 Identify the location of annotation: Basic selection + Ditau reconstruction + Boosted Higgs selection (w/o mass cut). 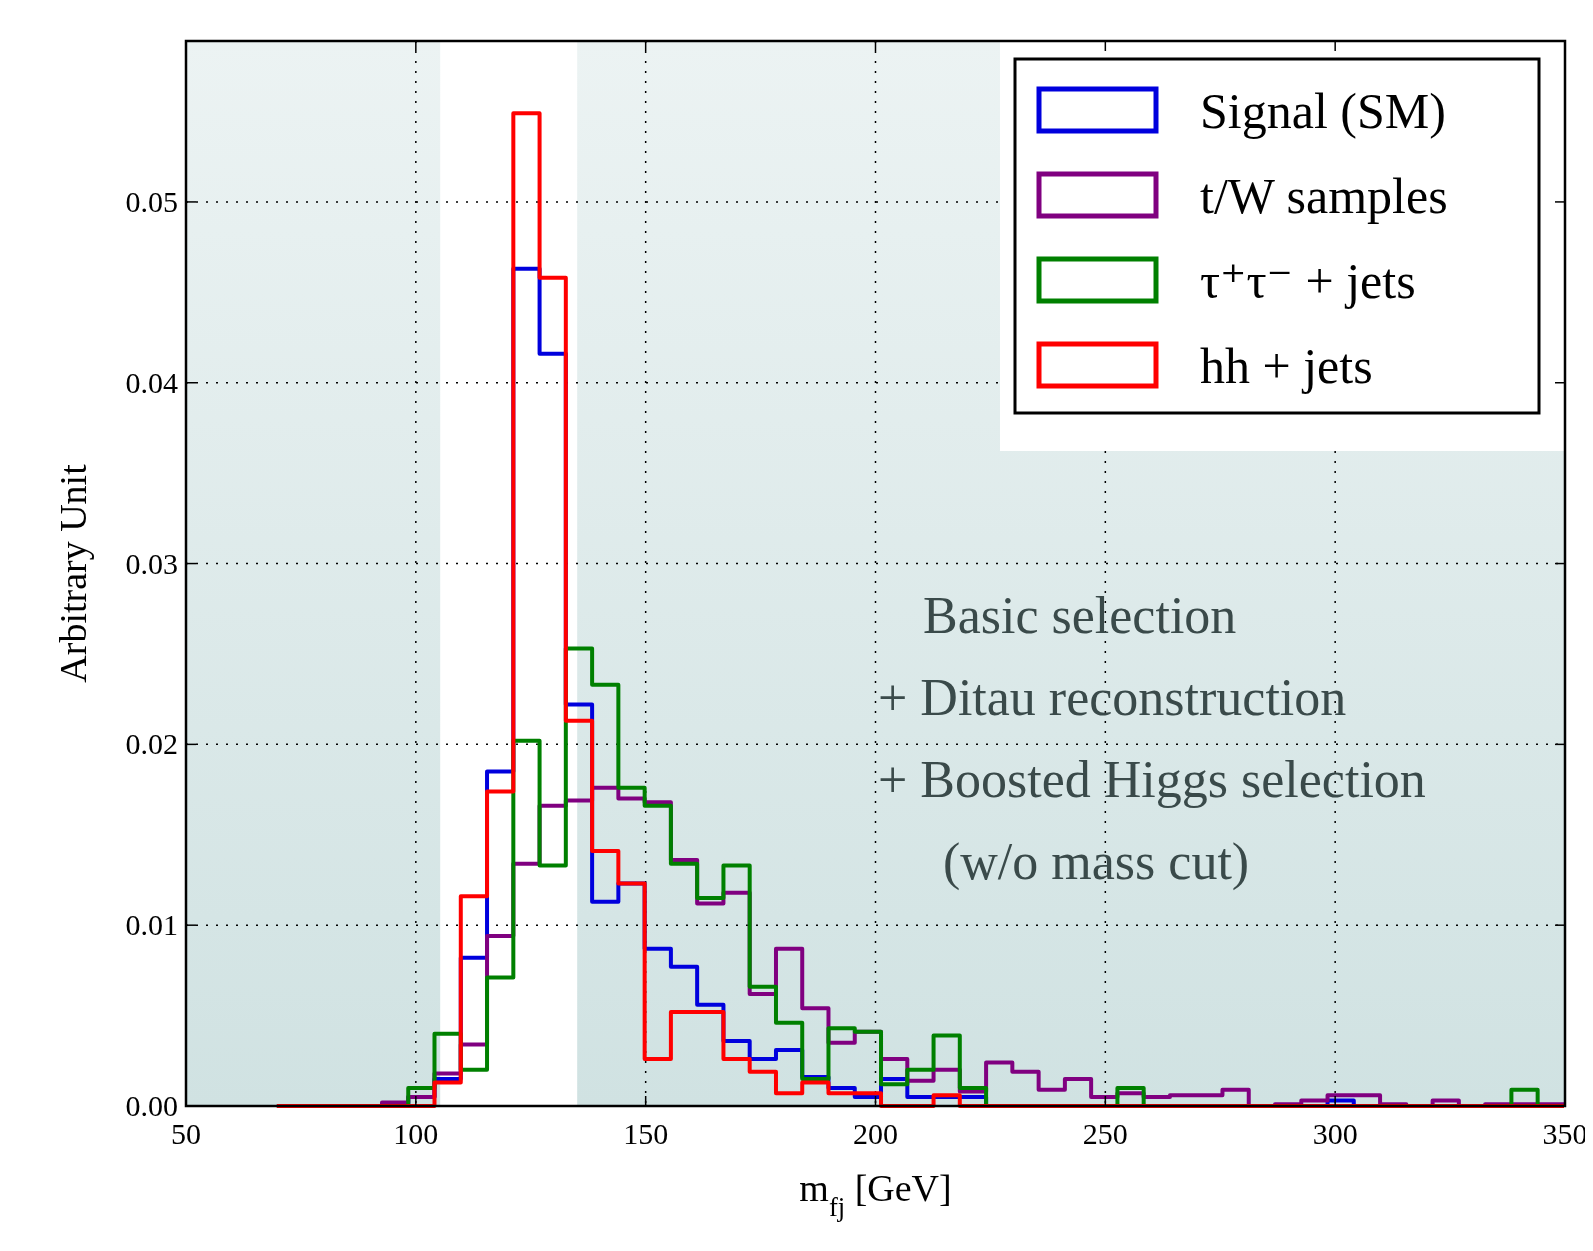
(1152, 739).